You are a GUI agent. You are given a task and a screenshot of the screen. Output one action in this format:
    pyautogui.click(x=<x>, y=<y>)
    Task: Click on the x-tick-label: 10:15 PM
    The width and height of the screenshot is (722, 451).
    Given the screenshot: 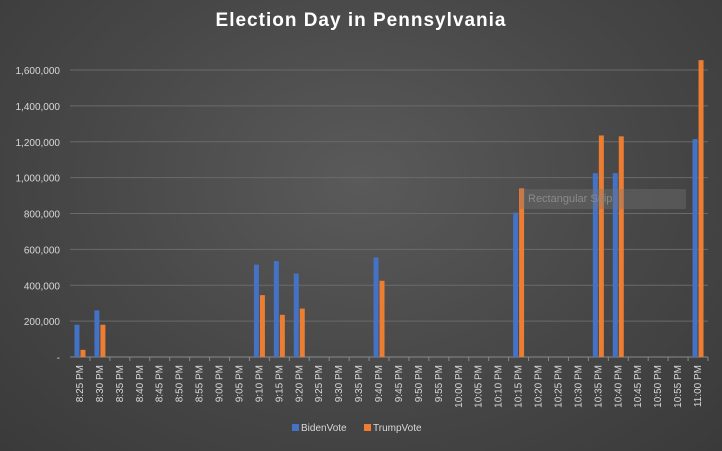 What is the action you would take?
    pyautogui.click(x=519, y=386)
    